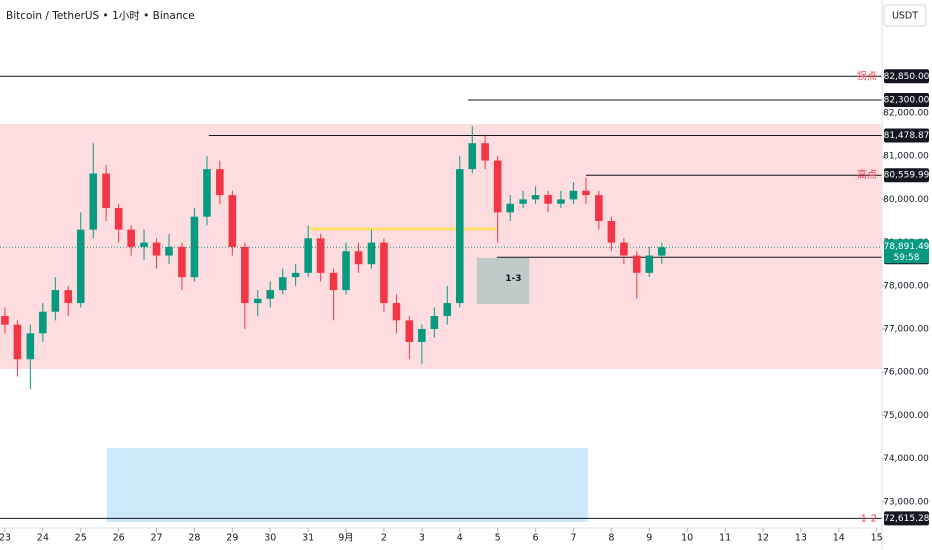  Describe the element at coordinates (156, 538) in the screenshot. I see `x-tick-label: 27` at that location.